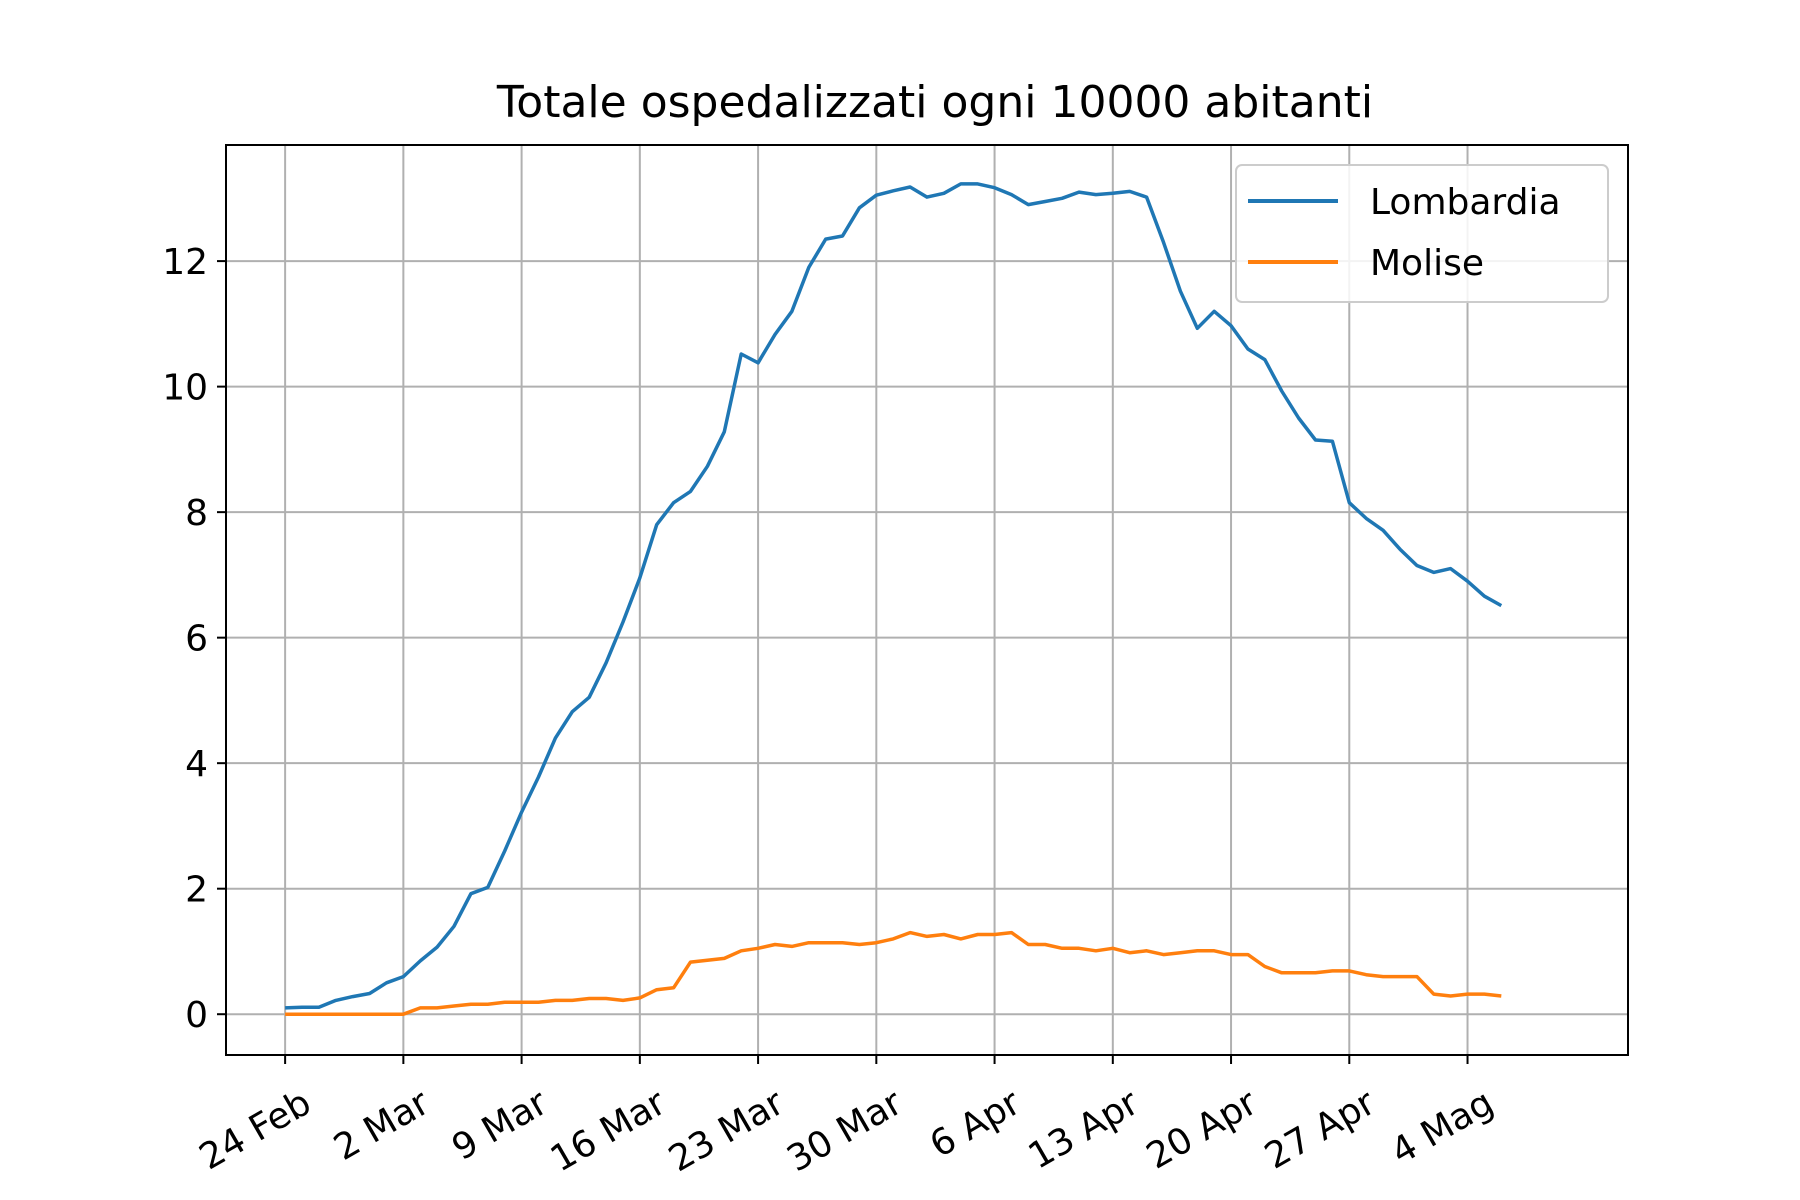 The height and width of the screenshot is (1200, 1800). What do you see at coordinates (196, 1015) in the screenshot?
I see `y-tick-label: 0` at bounding box center [196, 1015].